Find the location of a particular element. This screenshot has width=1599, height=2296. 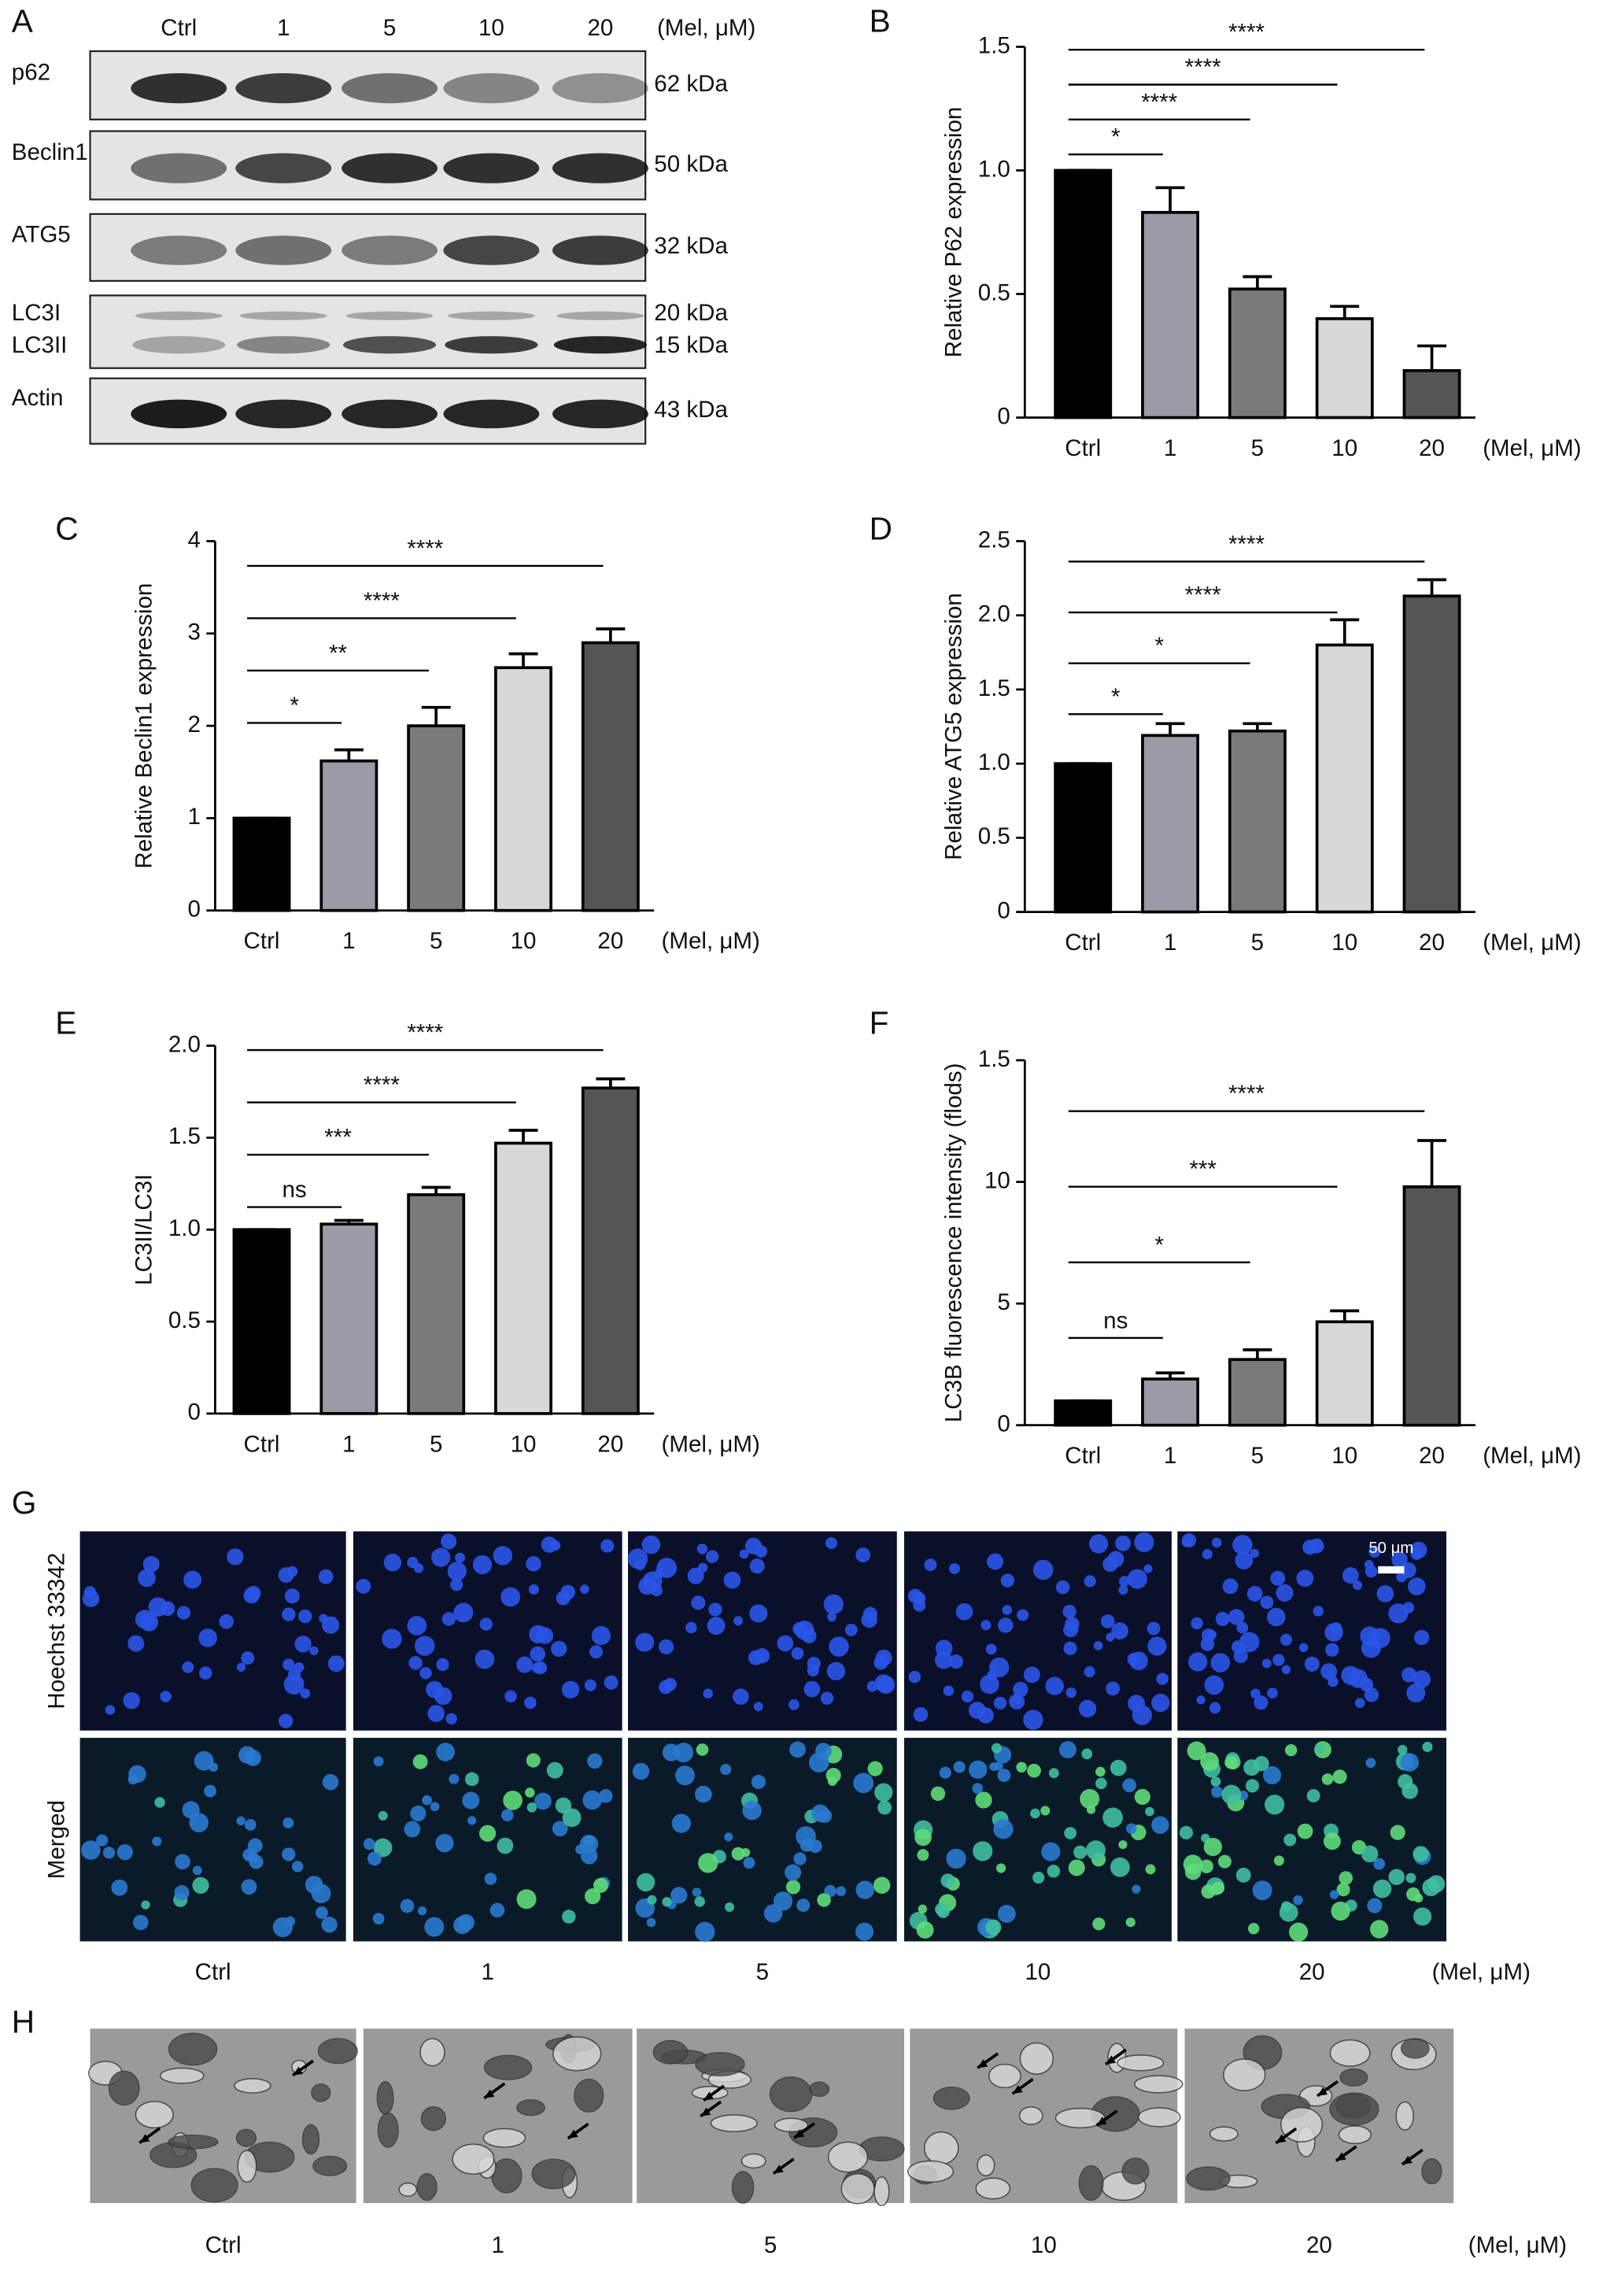

x-tick-label: 20 is located at coordinates (1432, 1456).